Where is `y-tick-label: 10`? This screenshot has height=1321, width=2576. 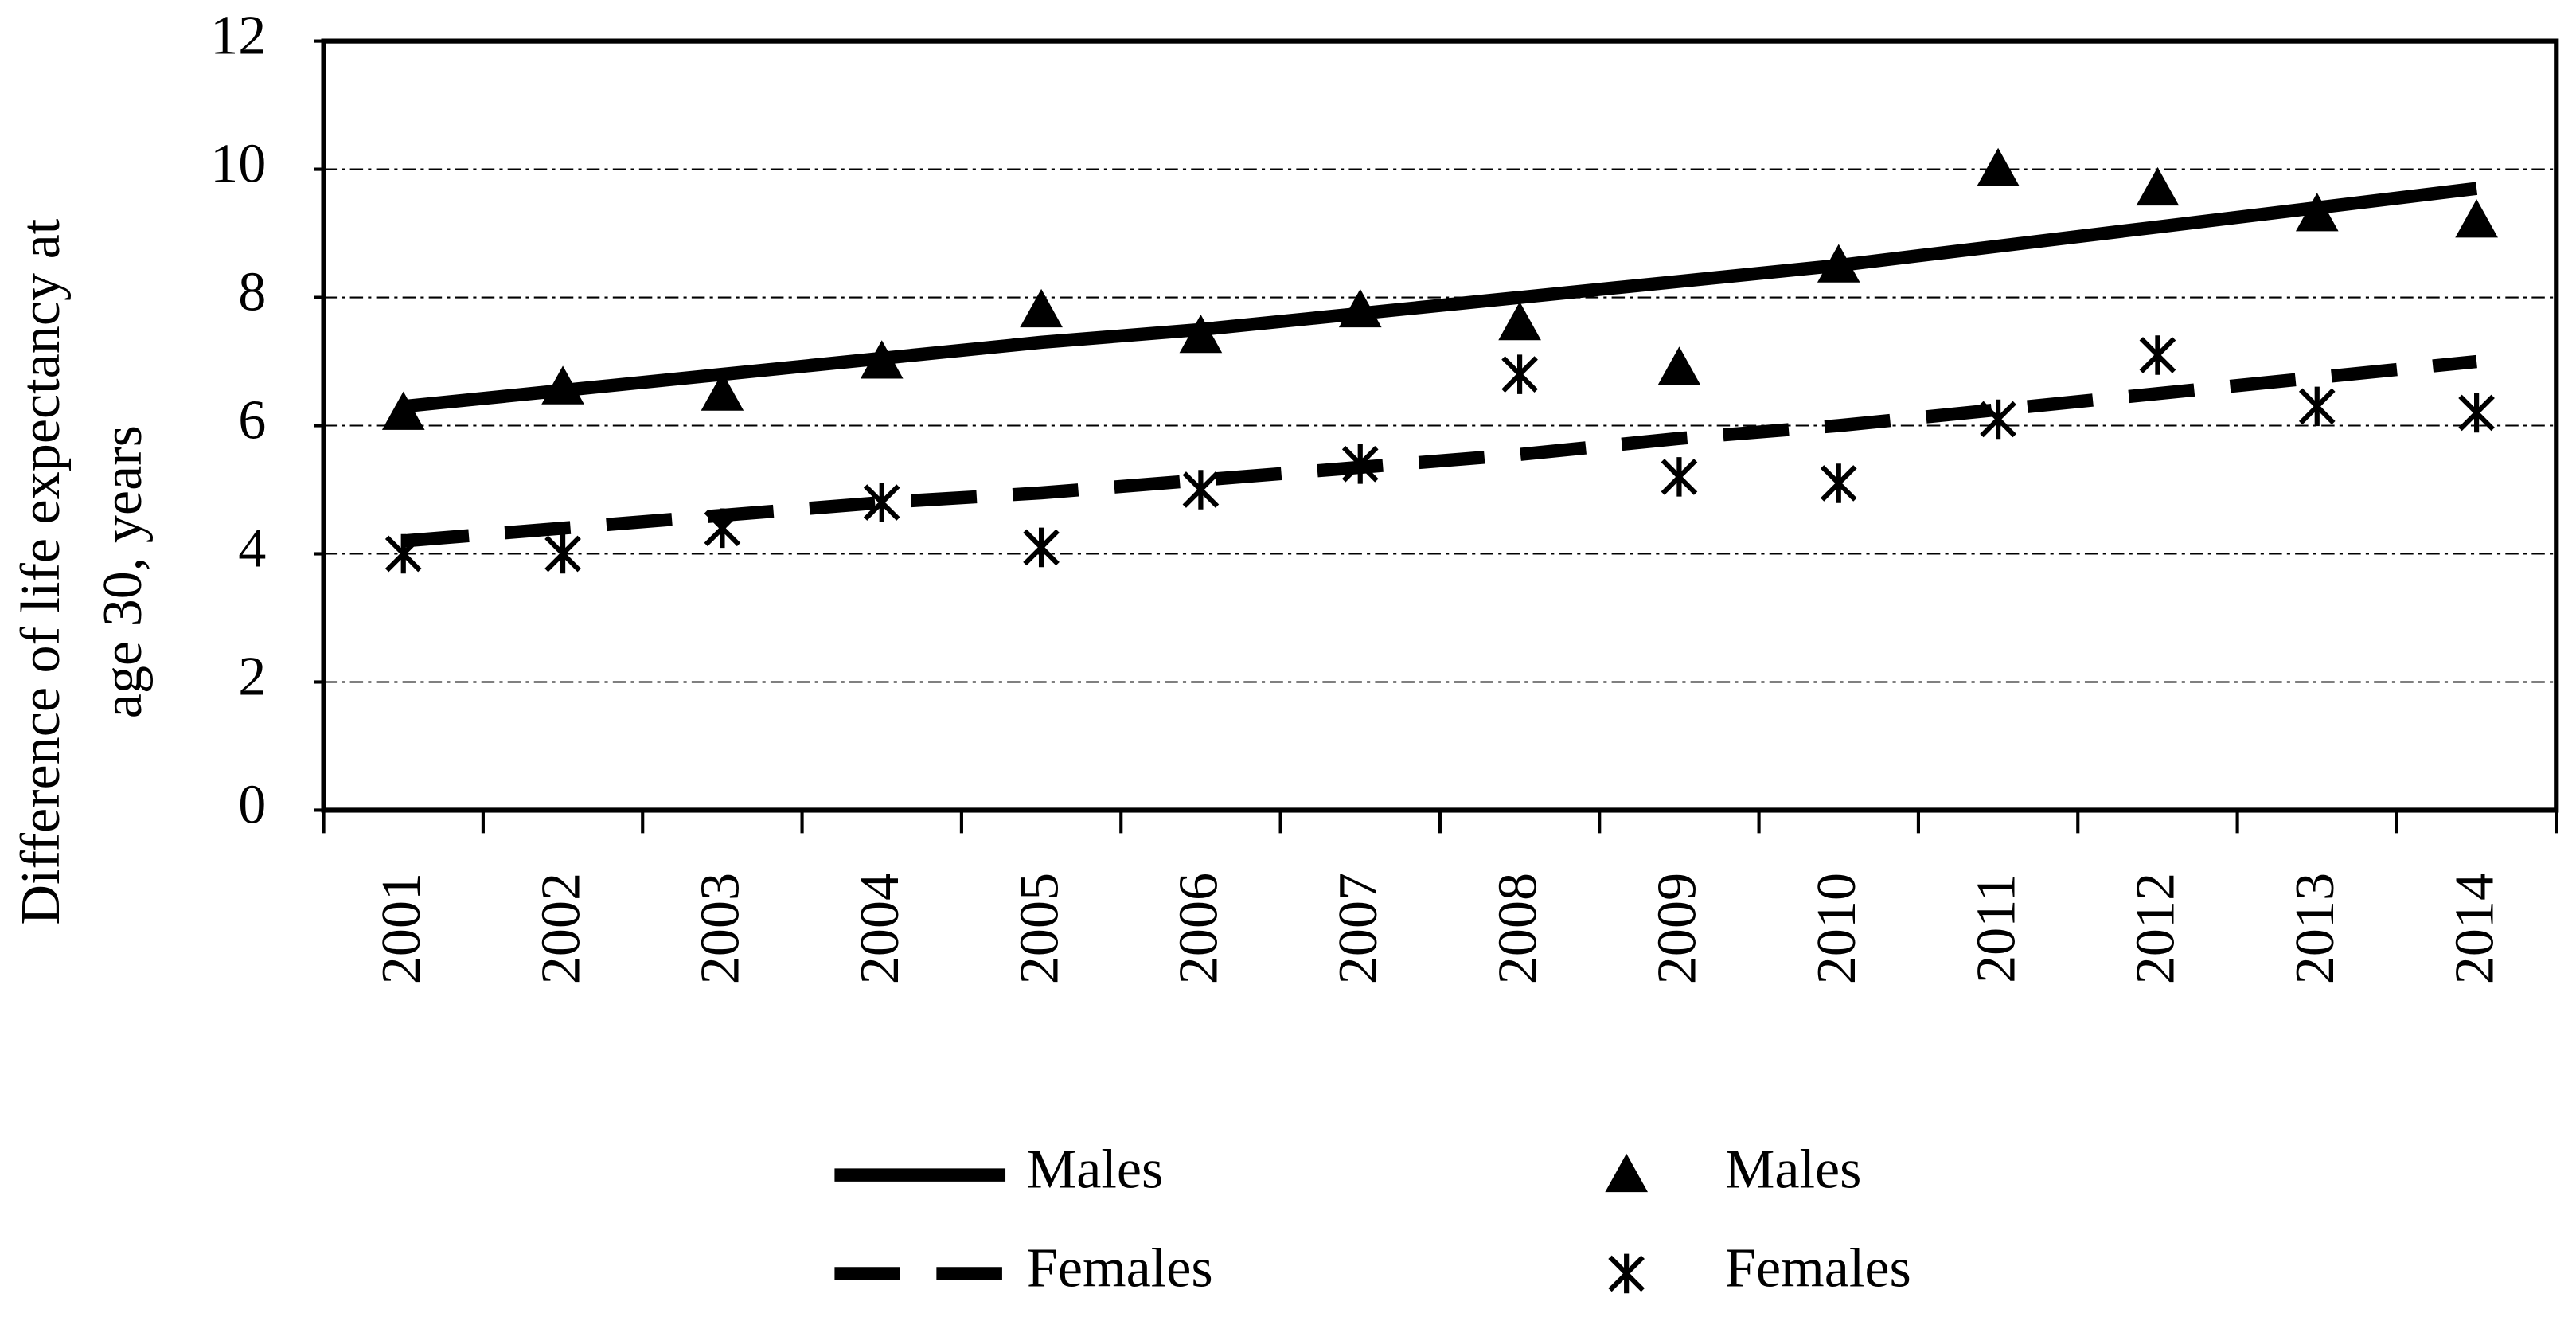
y-tick-label: 10 is located at coordinates (238, 164).